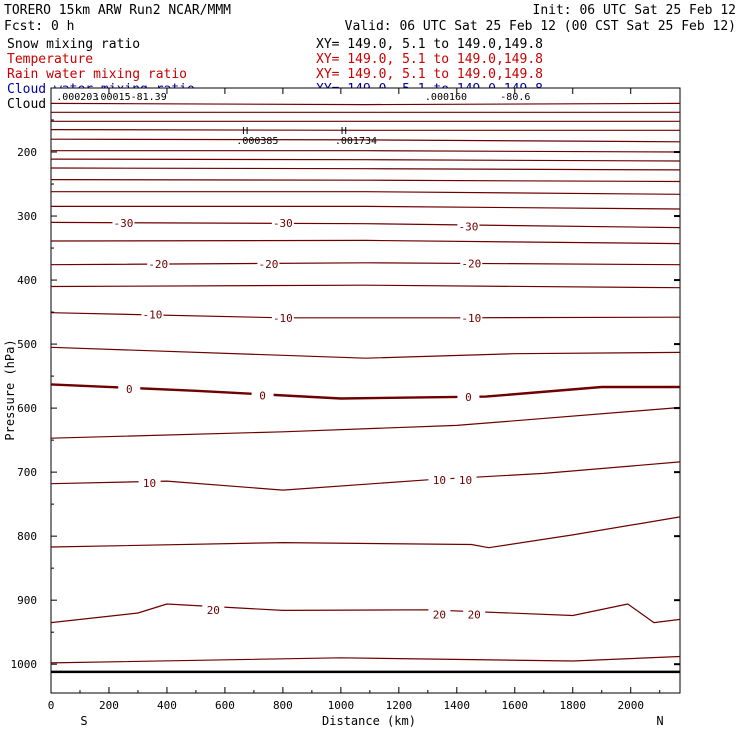 The image size is (740, 740). Describe the element at coordinates (27, 344) in the screenshot. I see `y-tick-label: 500` at that location.